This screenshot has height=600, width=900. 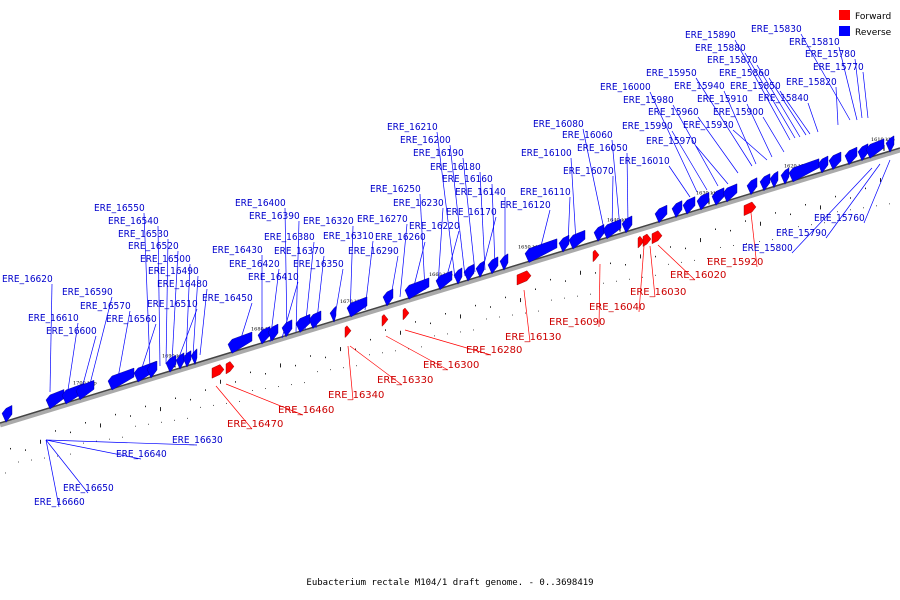 I want to click on gene-label: ERE_16110, so click(x=545, y=192).